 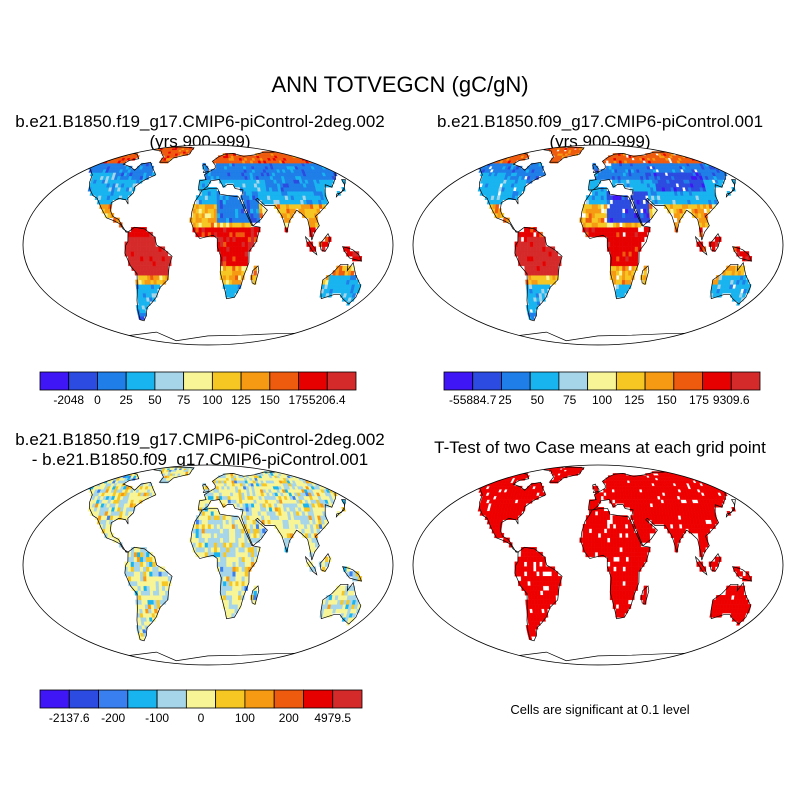 I want to click on colorbar-diff: -2137.6 -200 -100 0 100 200 4979.5, so click(x=201, y=707).